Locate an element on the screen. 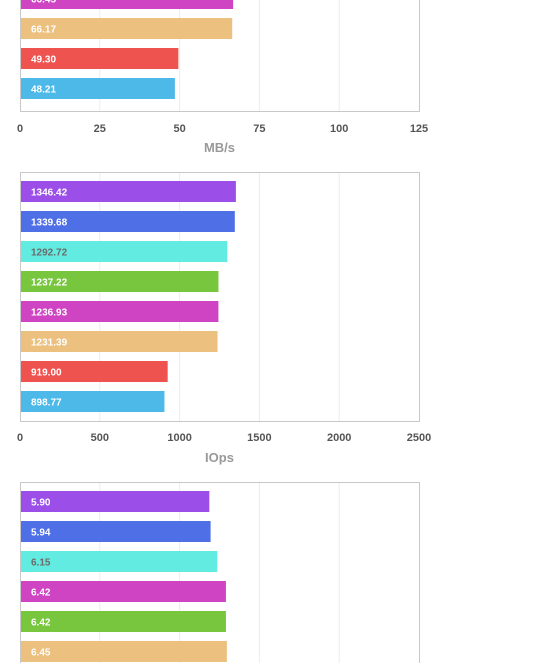 The image size is (560, 663). bar-value-label: 6.45 is located at coordinates (41, 653).